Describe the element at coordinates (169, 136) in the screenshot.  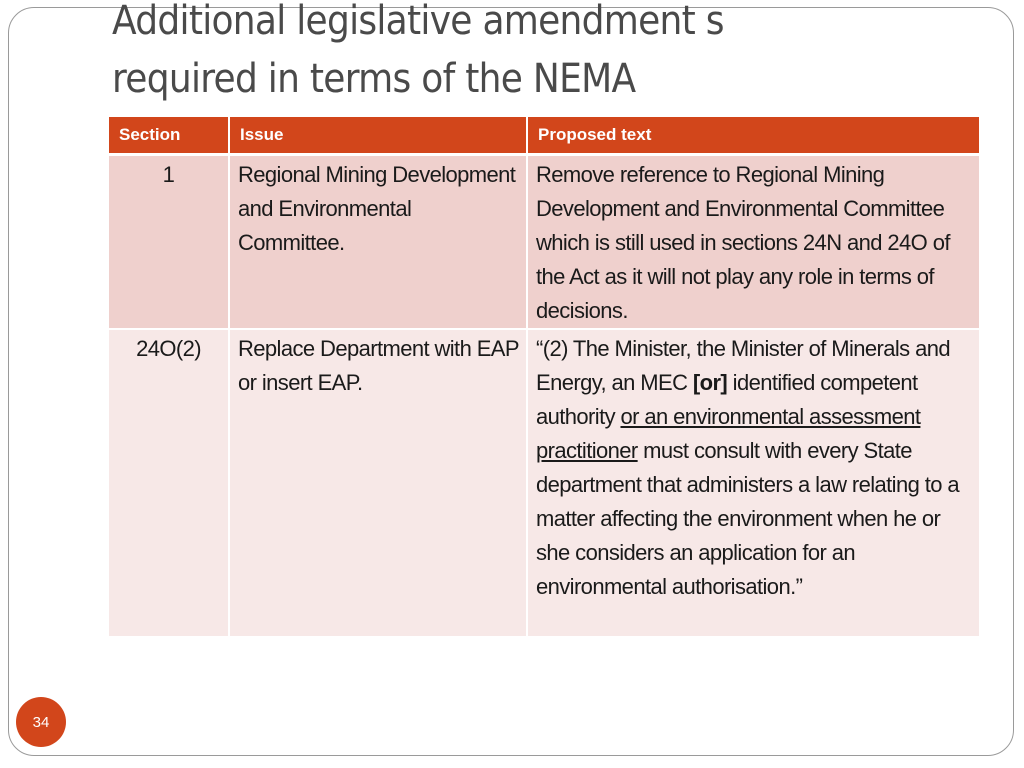
I see `header-section: Section` at that location.